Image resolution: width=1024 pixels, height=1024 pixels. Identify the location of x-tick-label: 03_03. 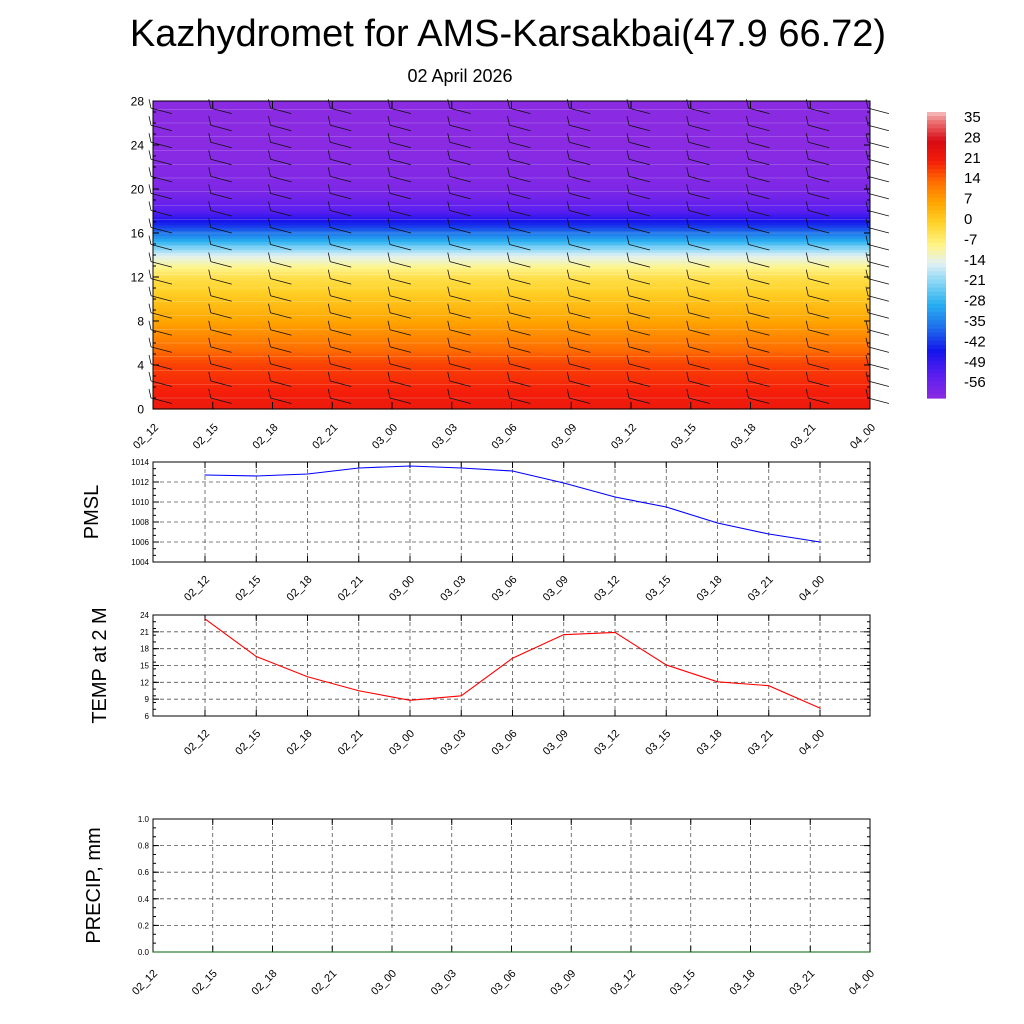
(444, 983).